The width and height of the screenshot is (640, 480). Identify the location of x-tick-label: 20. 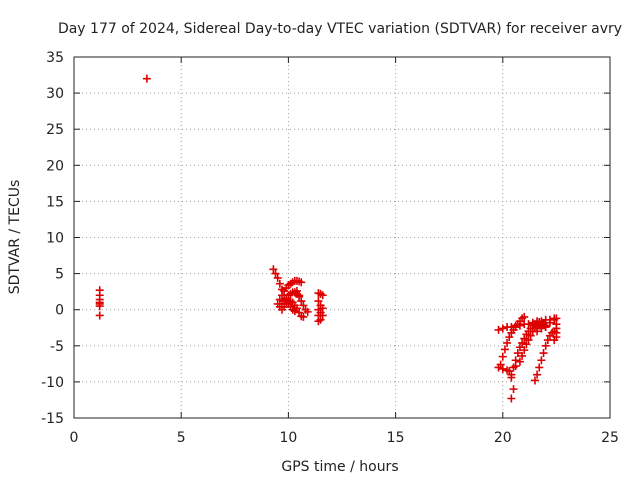
(503, 438).